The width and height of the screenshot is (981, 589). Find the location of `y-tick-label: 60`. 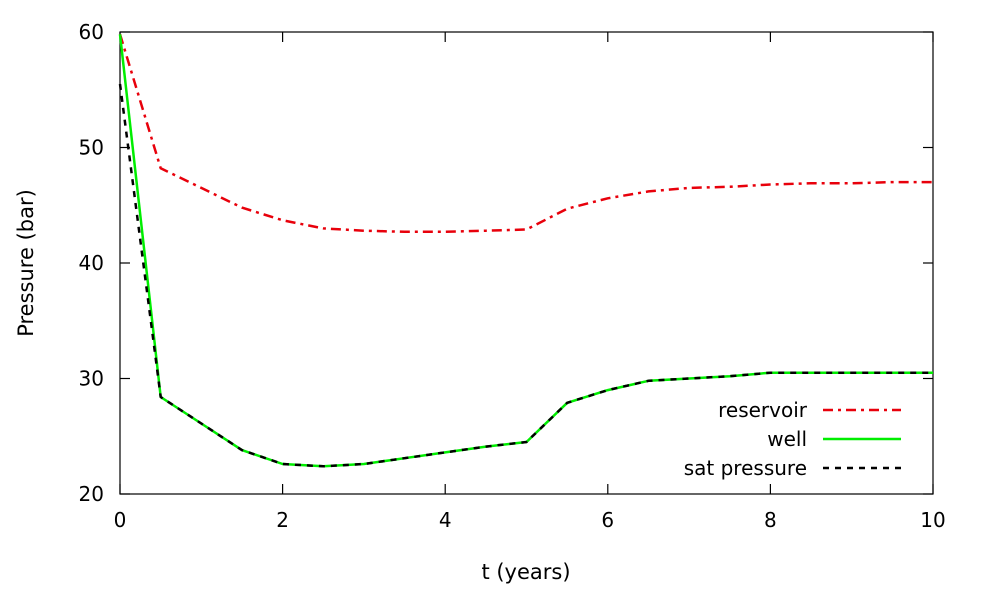

y-tick-label: 60 is located at coordinates (91, 32).